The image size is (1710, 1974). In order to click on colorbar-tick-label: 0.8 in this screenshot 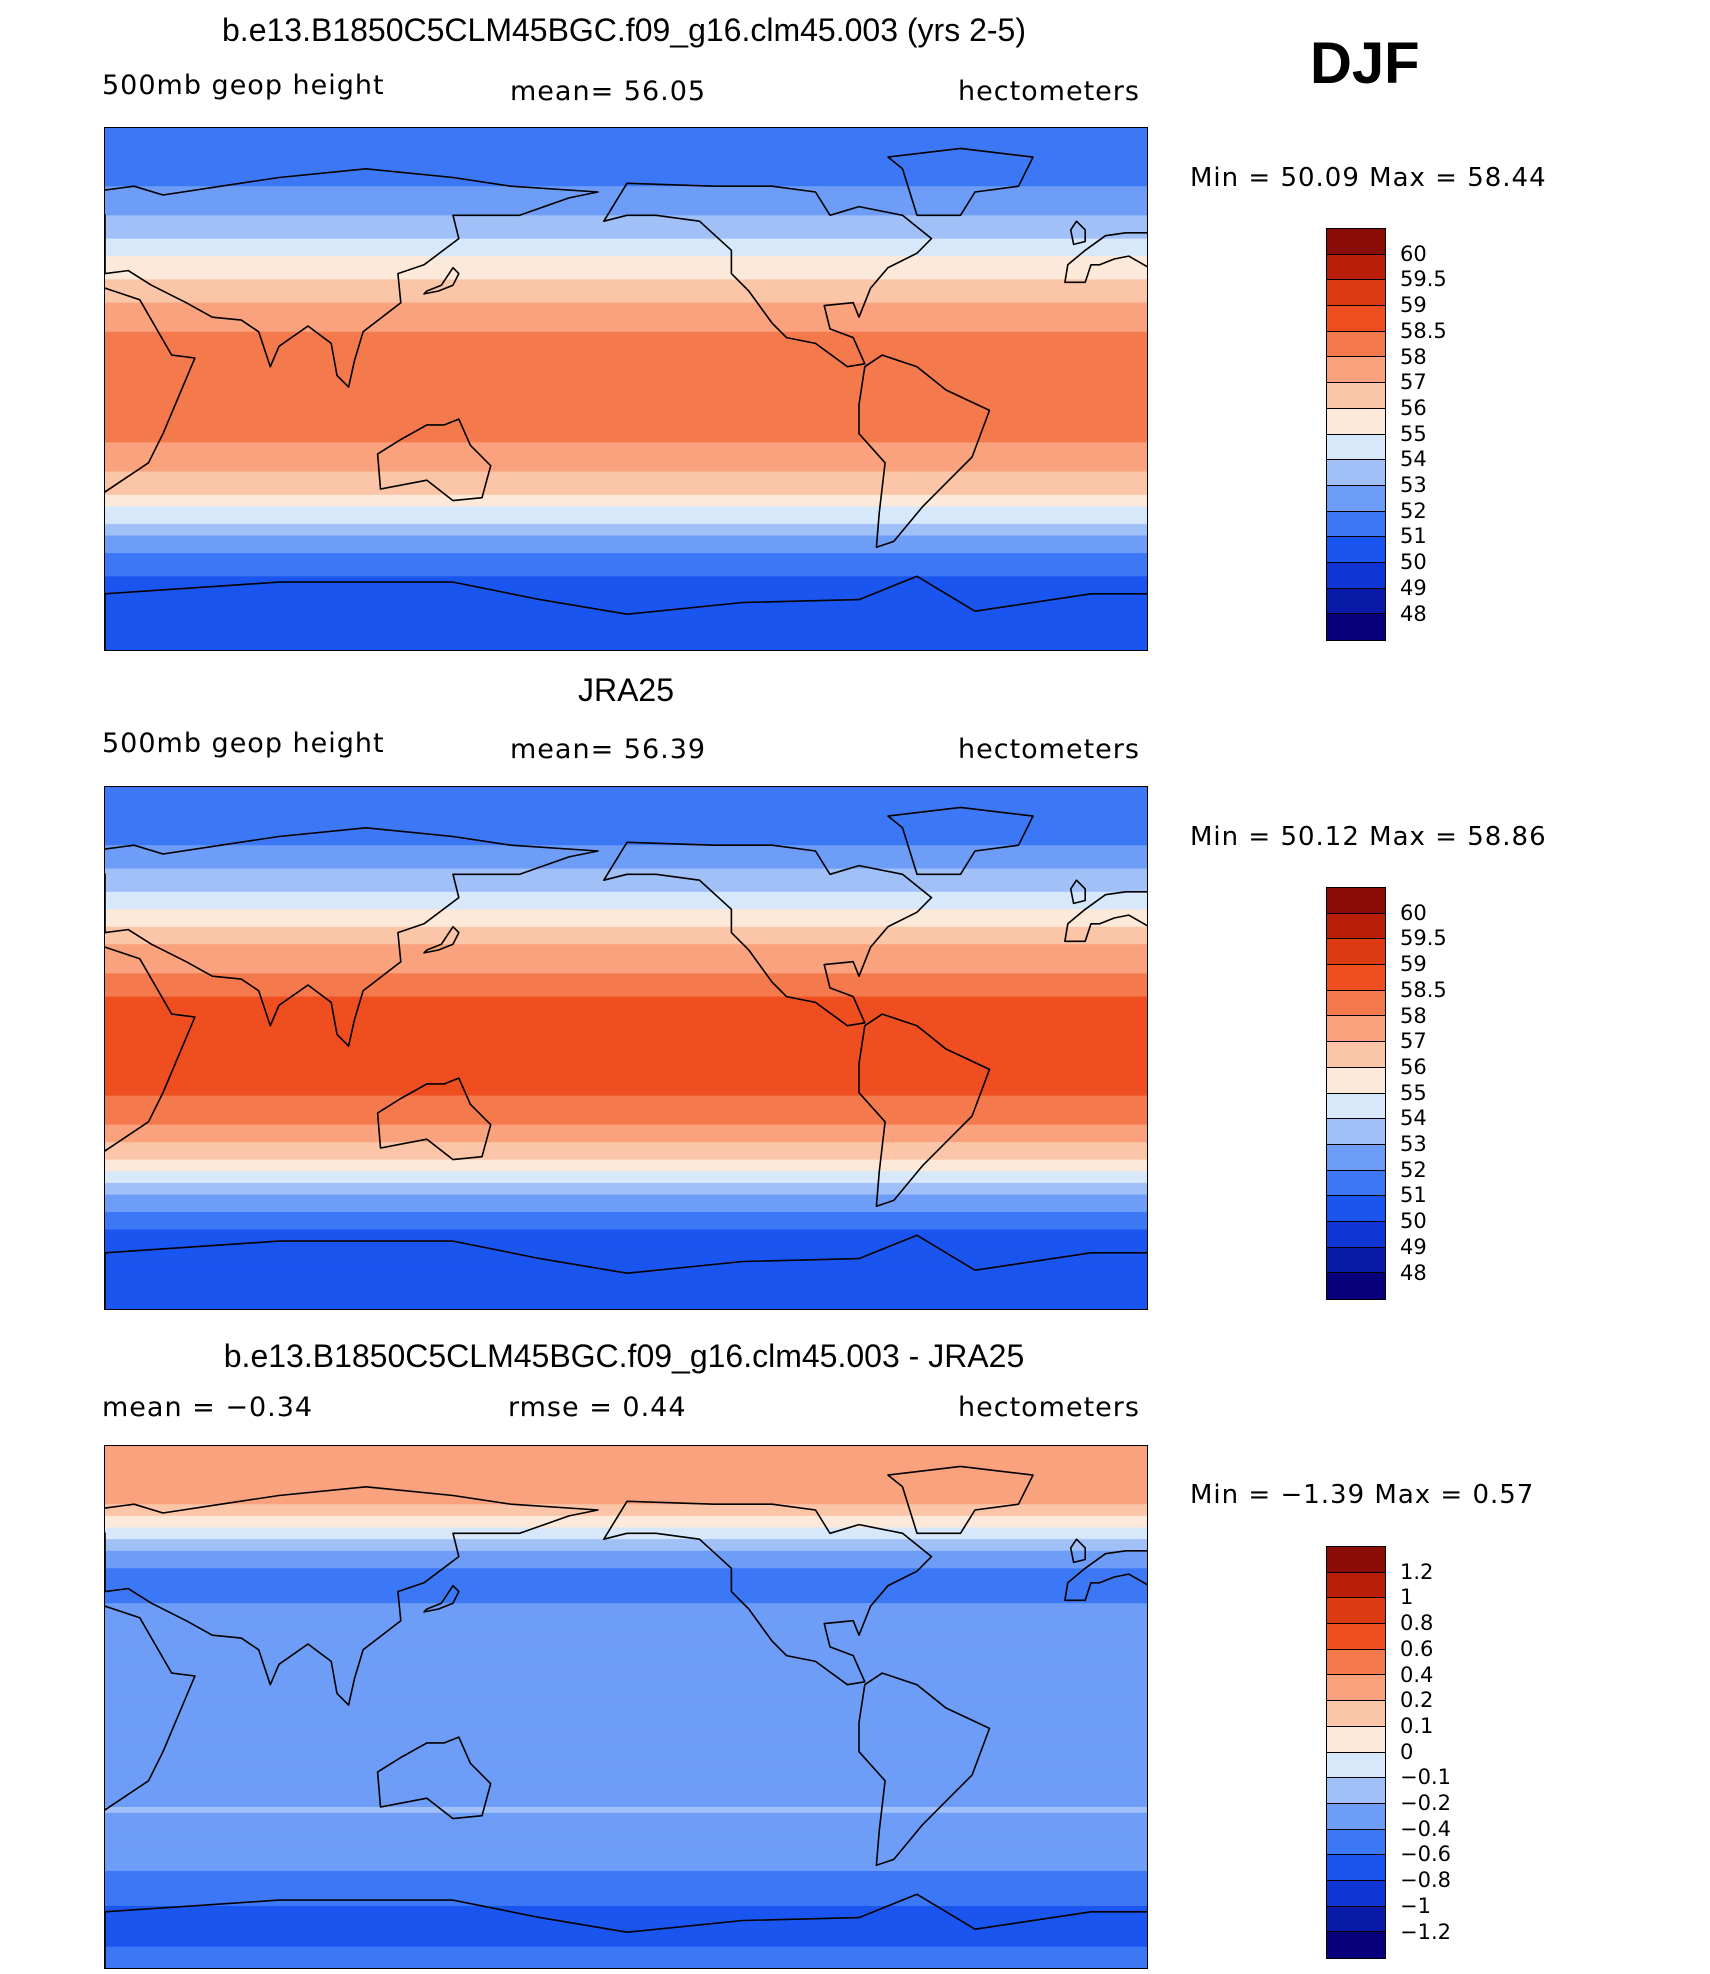, I will do `click(1417, 1623)`.